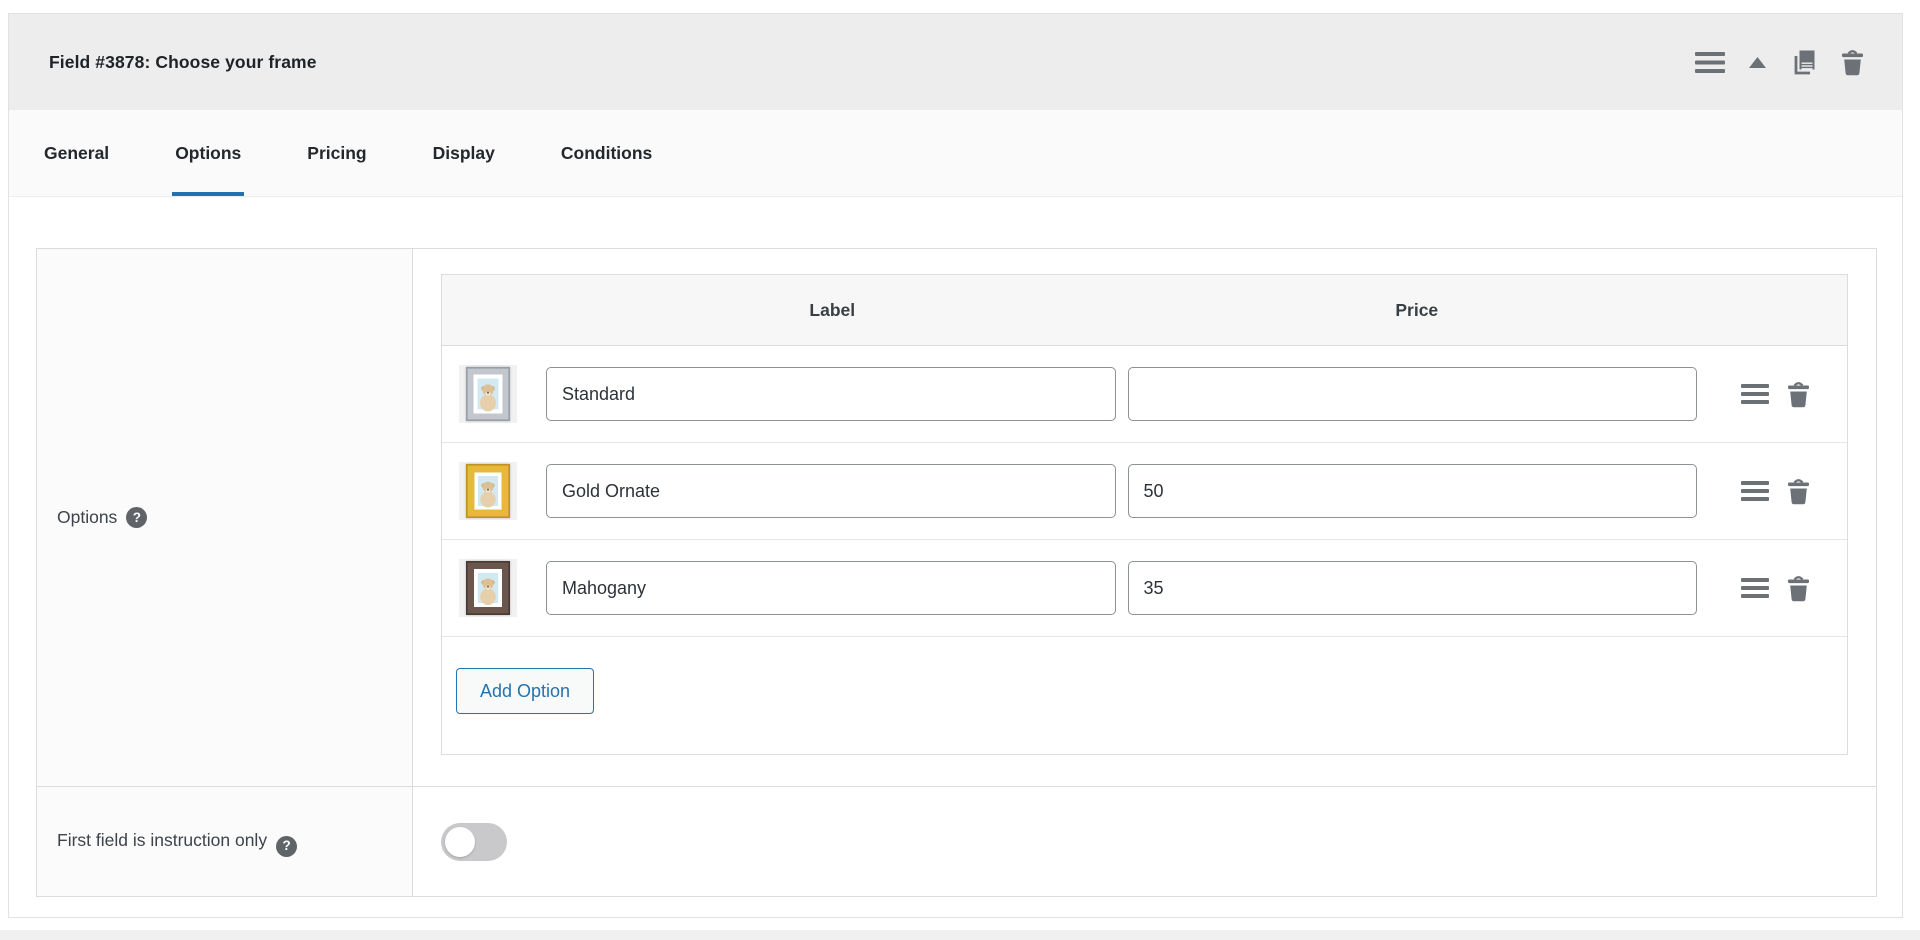  What do you see at coordinates (1852, 62) in the screenshot?
I see `delete-field-icon` at bounding box center [1852, 62].